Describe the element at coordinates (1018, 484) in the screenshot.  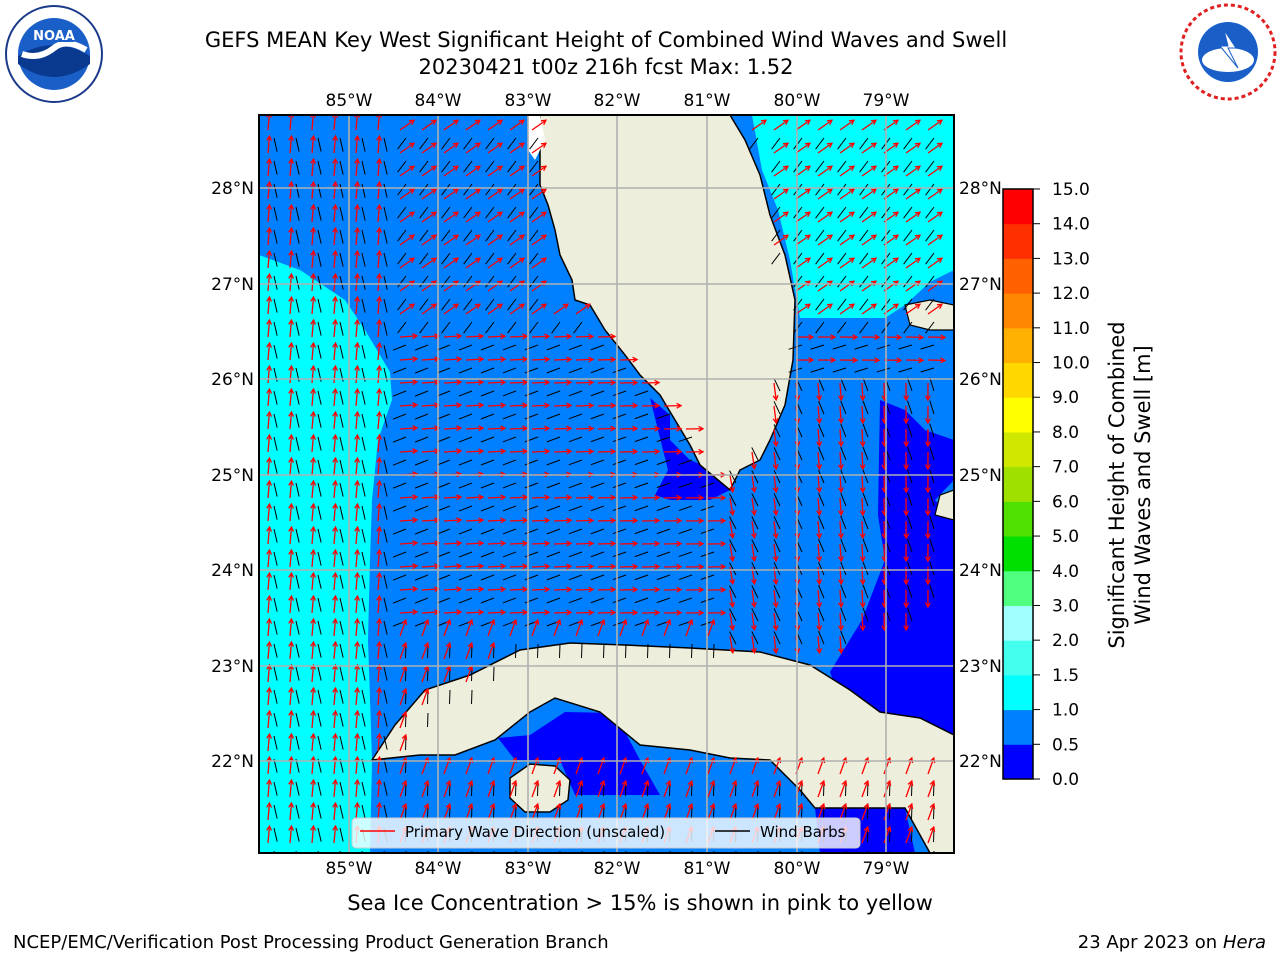
I see `colorbar-frame` at that location.